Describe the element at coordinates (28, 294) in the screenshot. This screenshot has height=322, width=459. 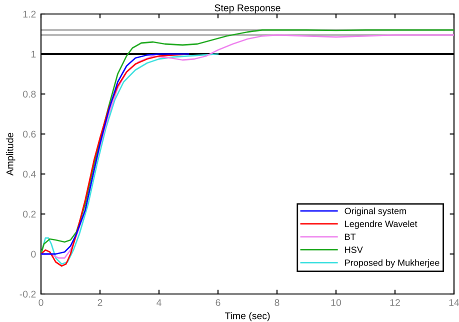
I see `y-tick-label: -0.2` at that location.